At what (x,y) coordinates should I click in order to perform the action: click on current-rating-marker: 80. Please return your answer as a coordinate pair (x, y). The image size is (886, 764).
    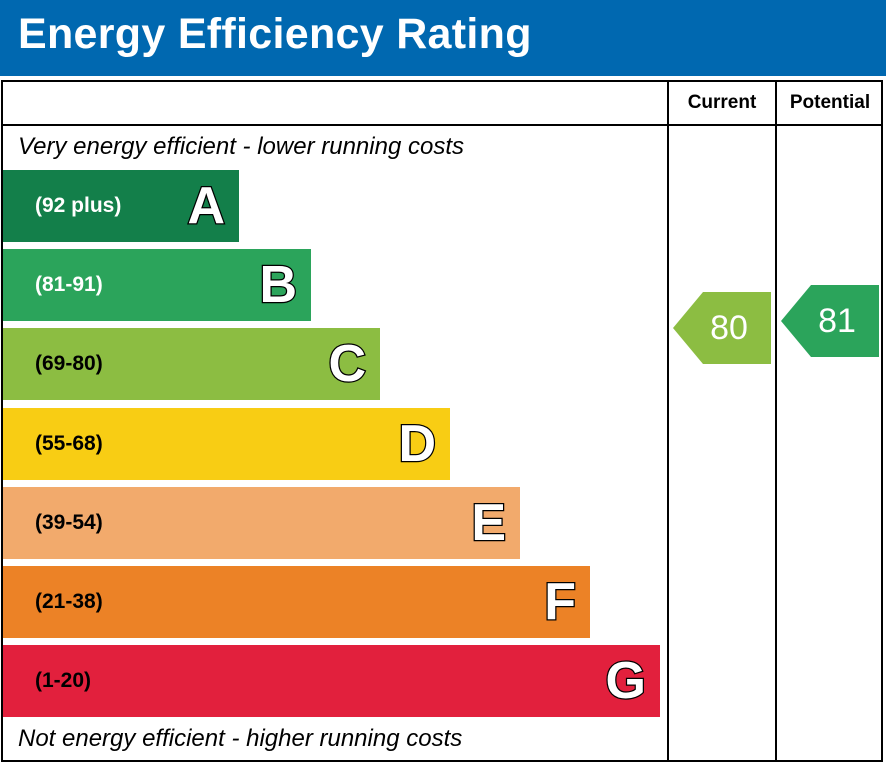
    Looking at the image, I should click on (722, 328).